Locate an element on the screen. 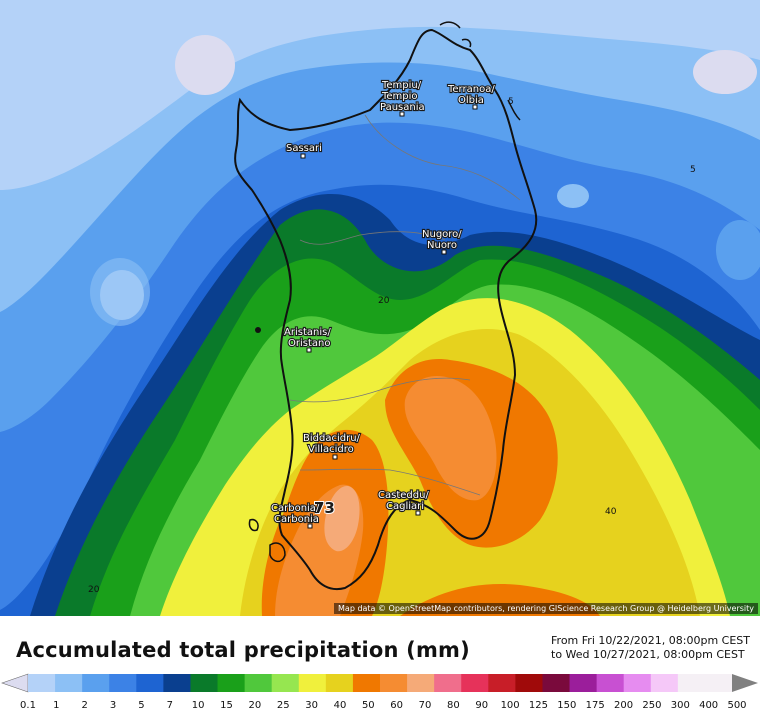  patch-7mm is located at coordinates (738, 250).